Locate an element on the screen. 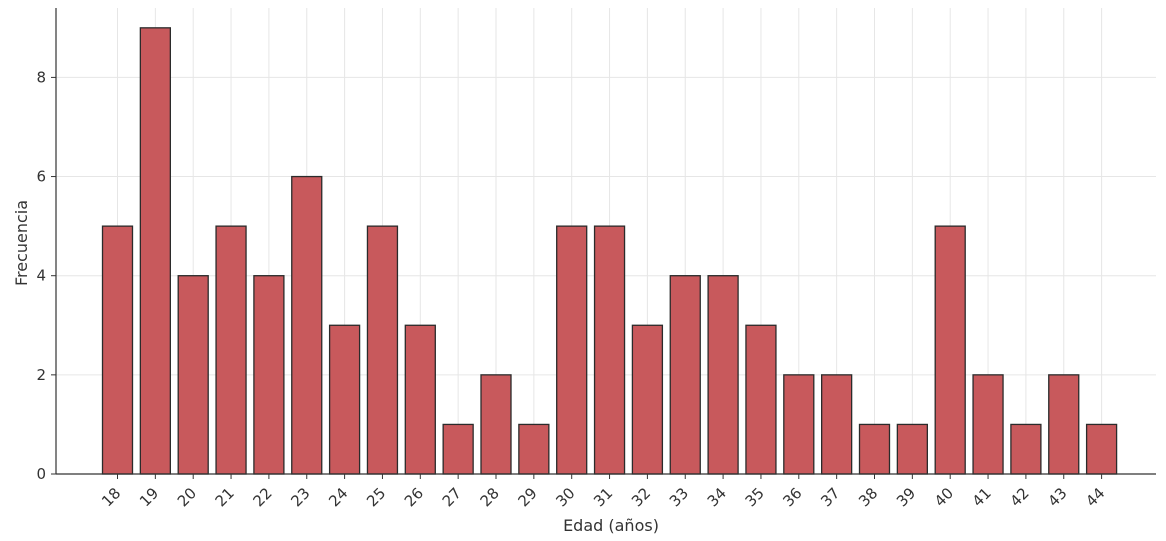 This screenshot has width=1166, height=541. x-tick-label: 32 is located at coordinates (641, 497).